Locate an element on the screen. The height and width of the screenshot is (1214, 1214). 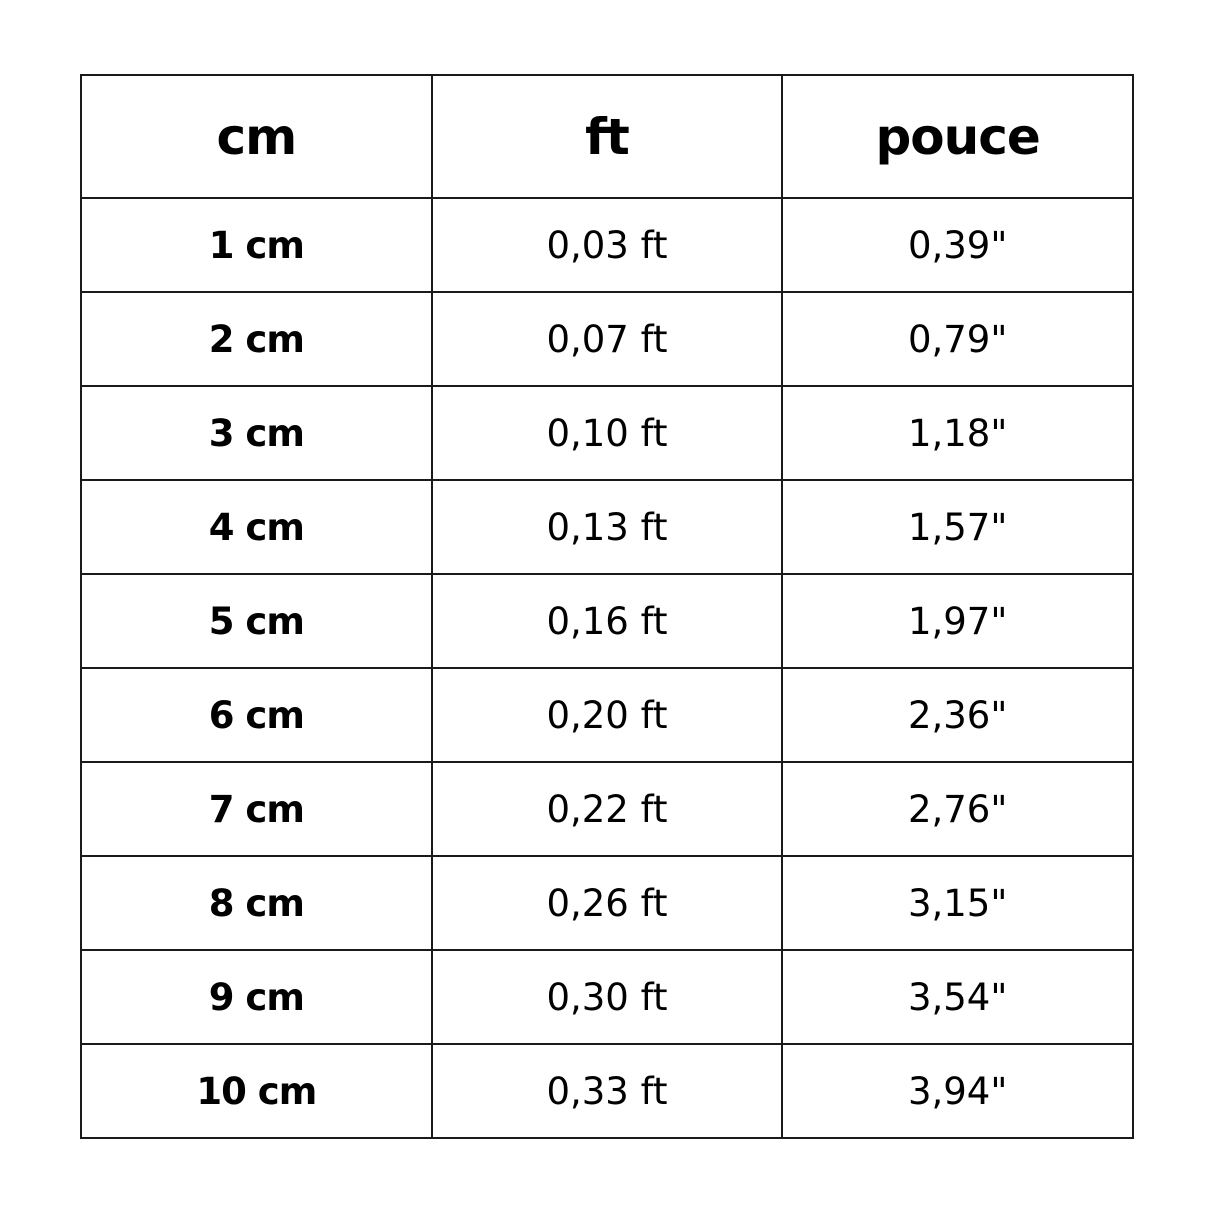
cell-pouce: 0,39" is located at coordinates (957, 245).